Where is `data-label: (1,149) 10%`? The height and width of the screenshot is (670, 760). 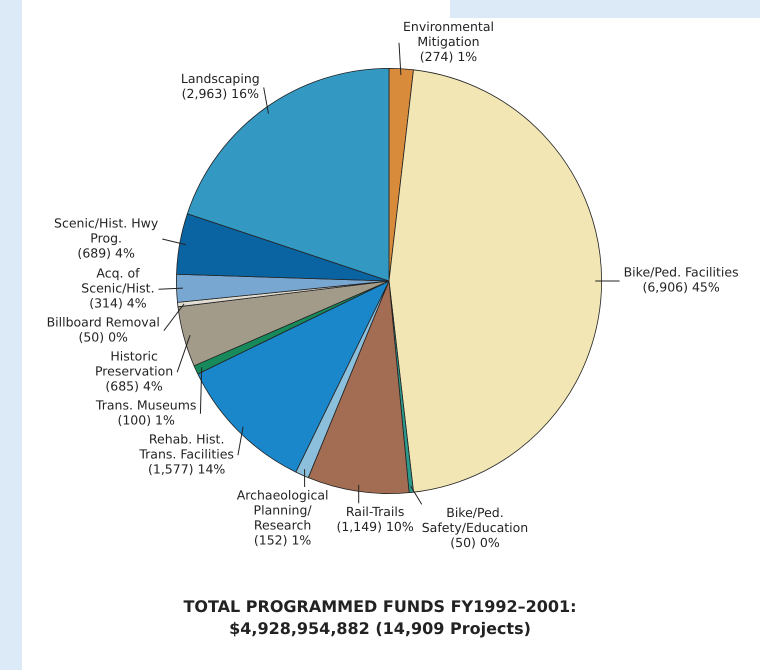
data-label: (1,149) 10% is located at coordinates (375, 526).